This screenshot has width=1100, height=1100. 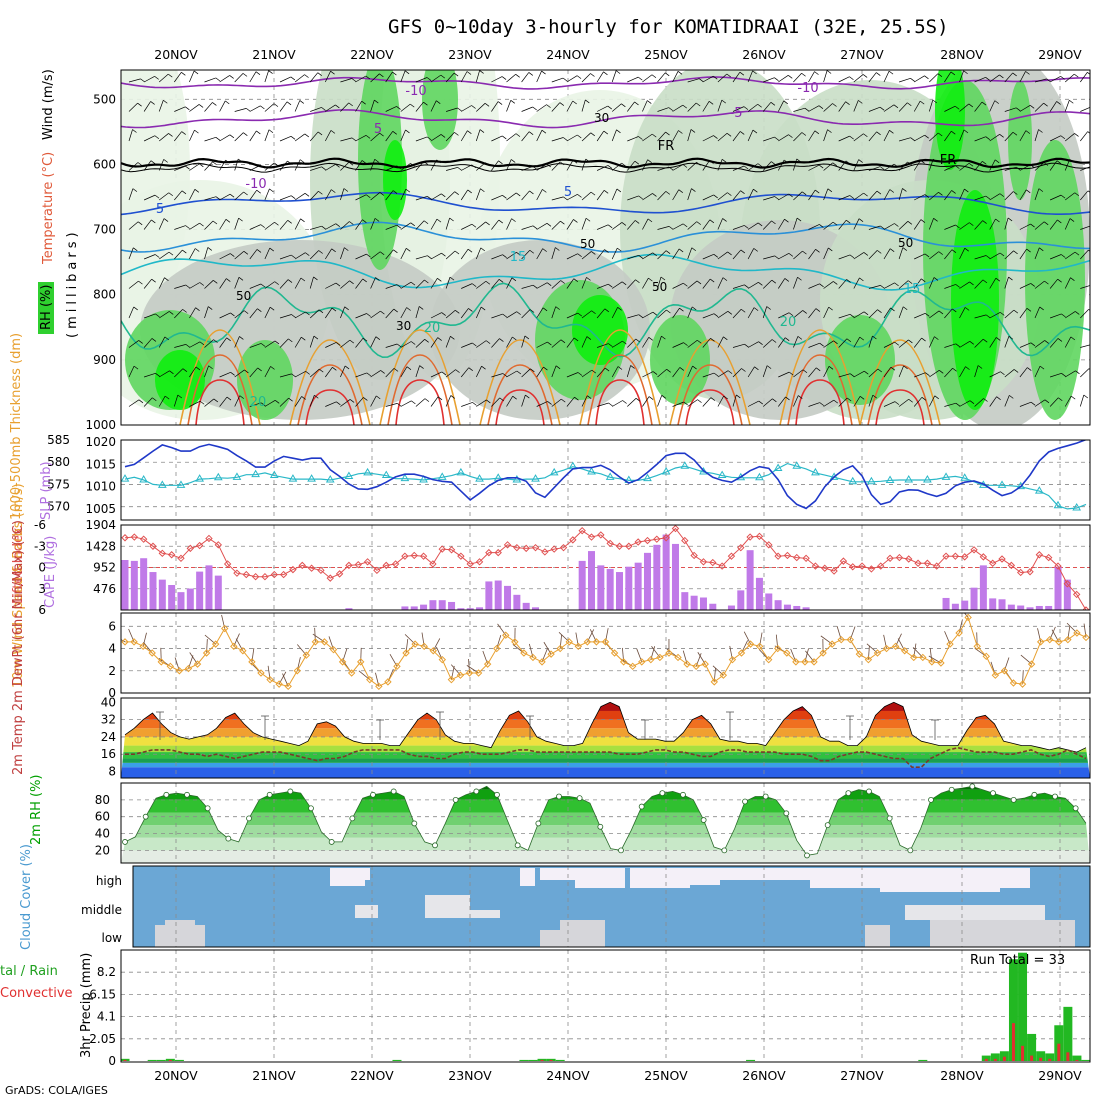 What do you see at coordinates (518, 257) in the screenshot?
I see `temperature-label: 15` at bounding box center [518, 257].